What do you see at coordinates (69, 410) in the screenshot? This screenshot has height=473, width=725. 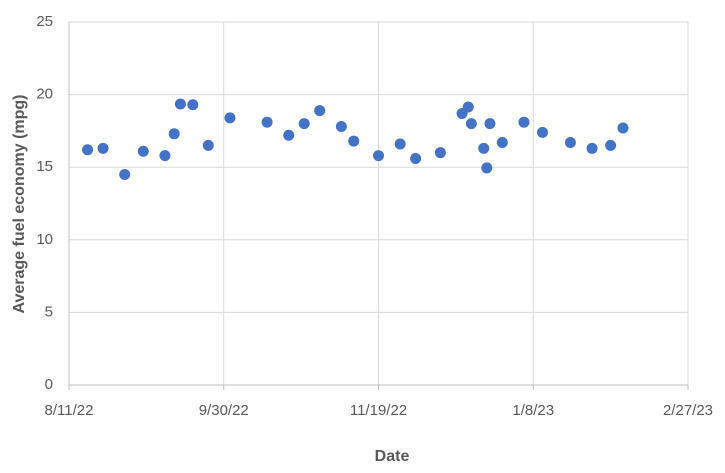 I see `x-tick-label: 8/11/22` at bounding box center [69, 410].